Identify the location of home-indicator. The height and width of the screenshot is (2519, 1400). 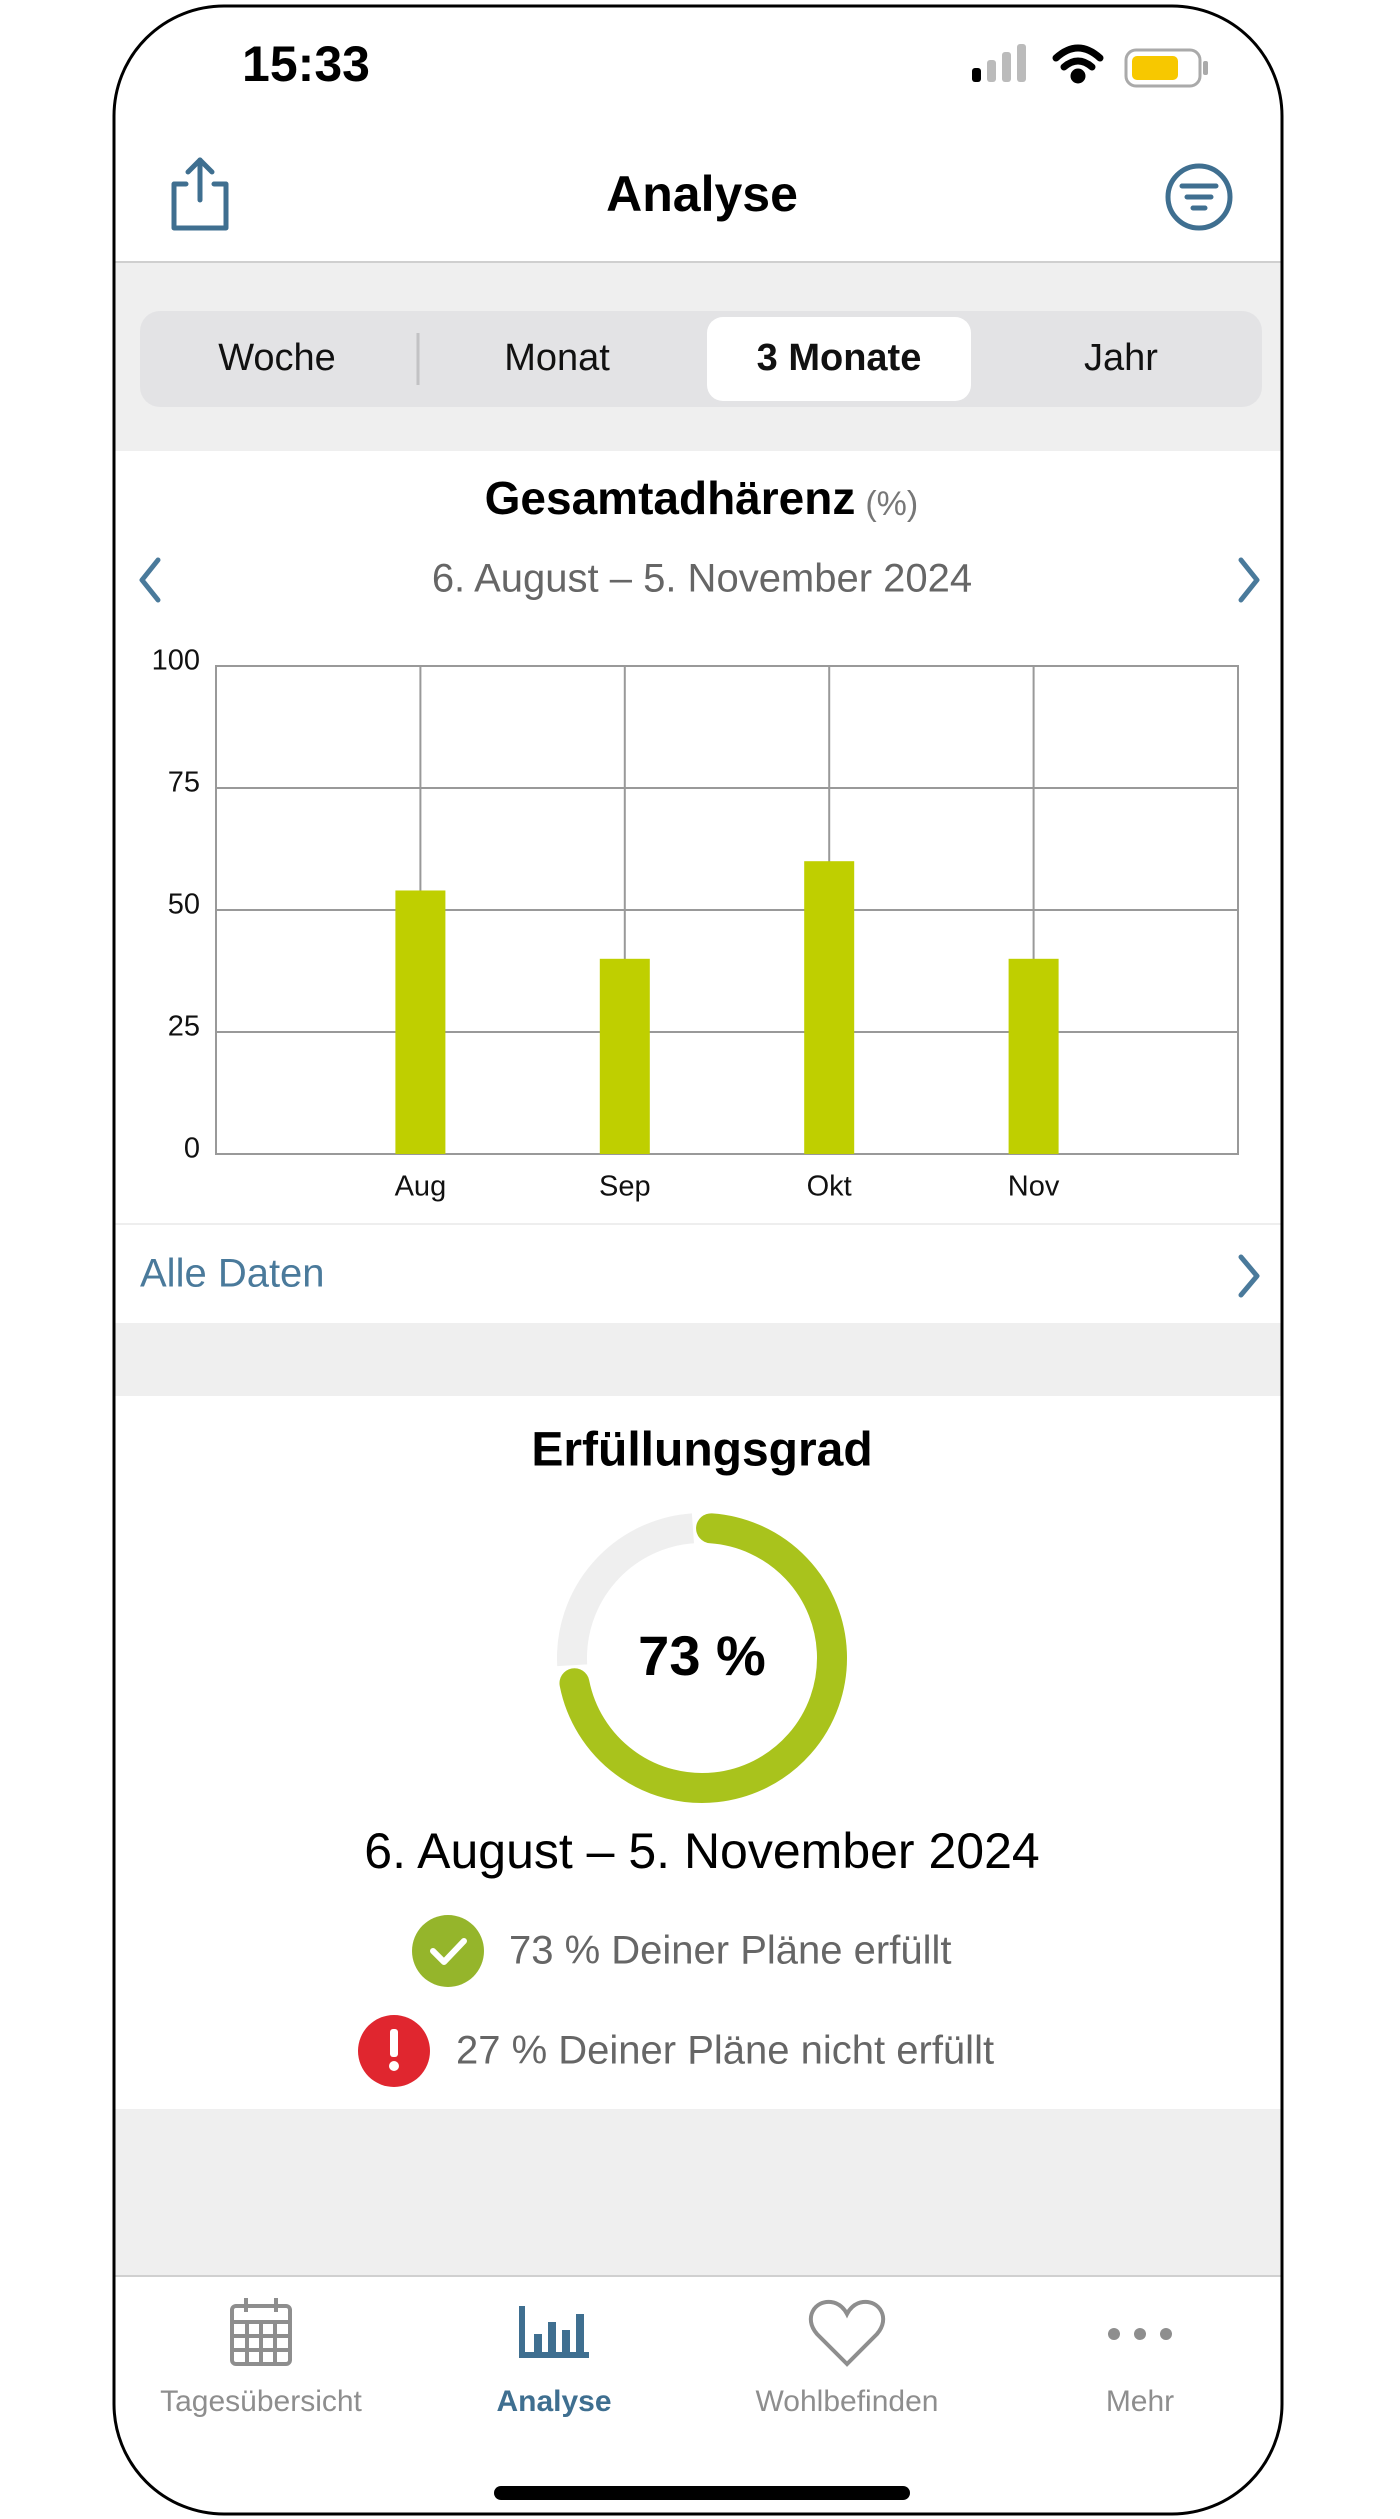
(702, 2493).